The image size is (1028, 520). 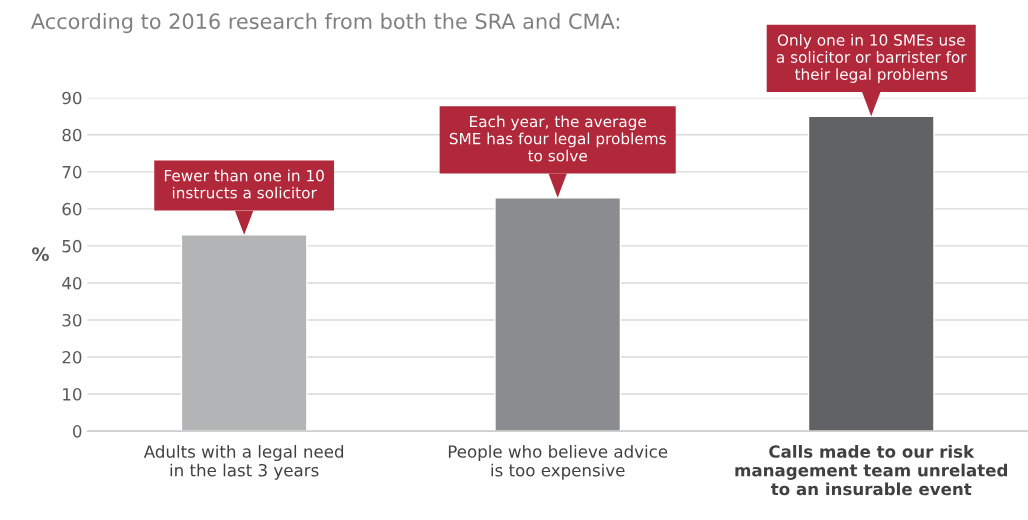 I want to click on annotation: Each year, the average SME has four legal problems to solve, so click(x=557, y=138).